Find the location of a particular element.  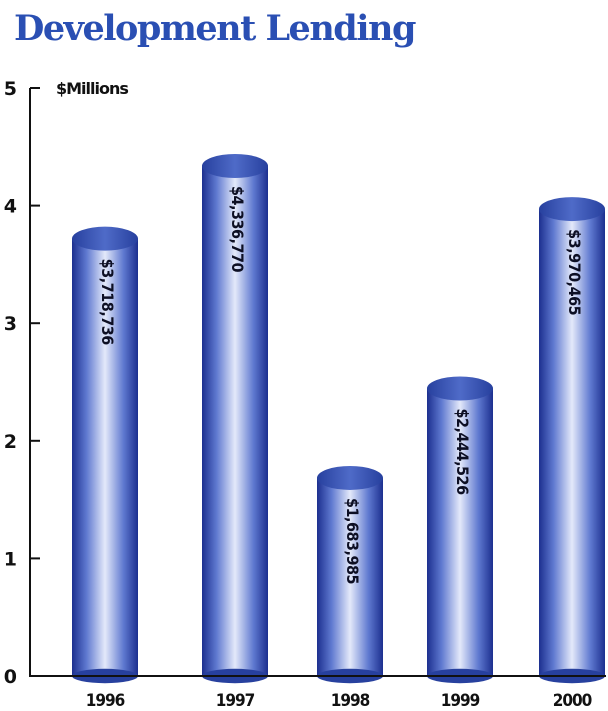

bar-1998: $1,683,985 is located at coordinates (350, 574).